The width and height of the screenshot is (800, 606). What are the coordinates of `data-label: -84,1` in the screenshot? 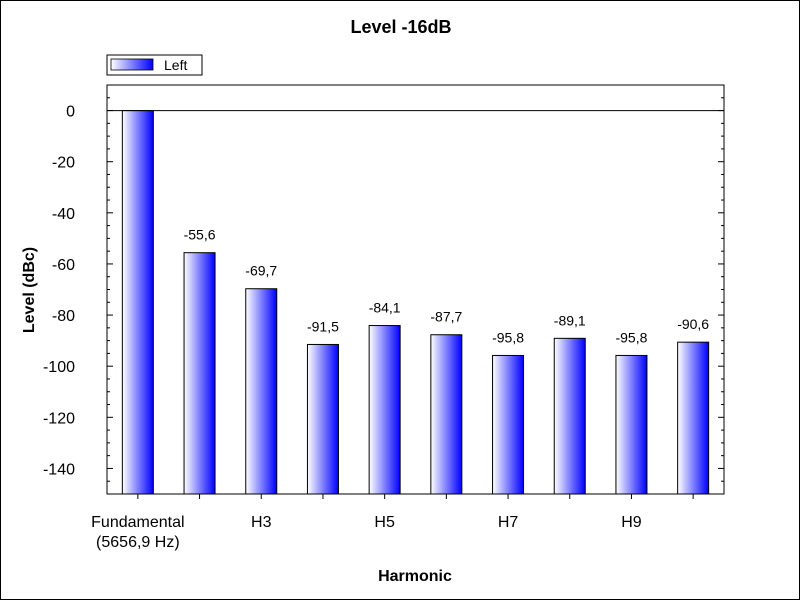 It's located at (385, 308).